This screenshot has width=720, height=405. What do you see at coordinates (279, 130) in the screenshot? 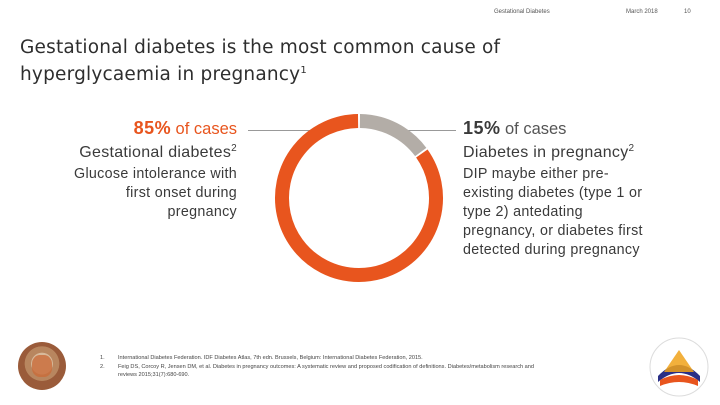
I see `left-leader-line` at bounding box center [279, 130].